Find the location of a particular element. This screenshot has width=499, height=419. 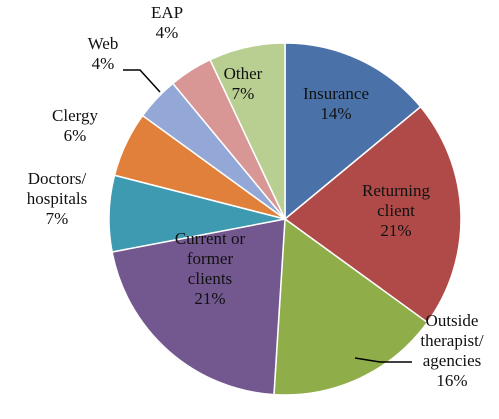

label-line: Other is located at coordinates (243, 73).